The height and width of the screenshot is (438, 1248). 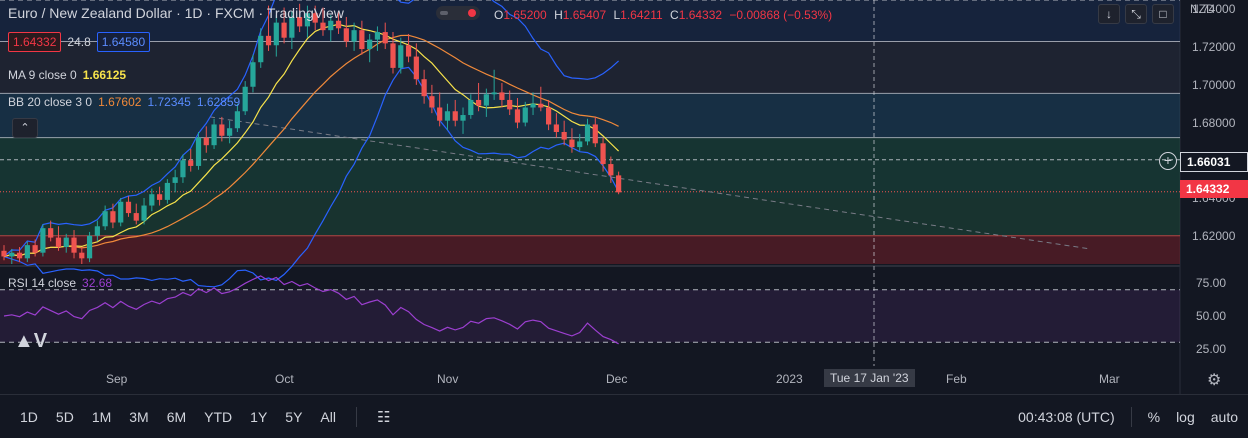 I want to click on date-range-calendar-icon: ☷, so click(x=383, y=417).